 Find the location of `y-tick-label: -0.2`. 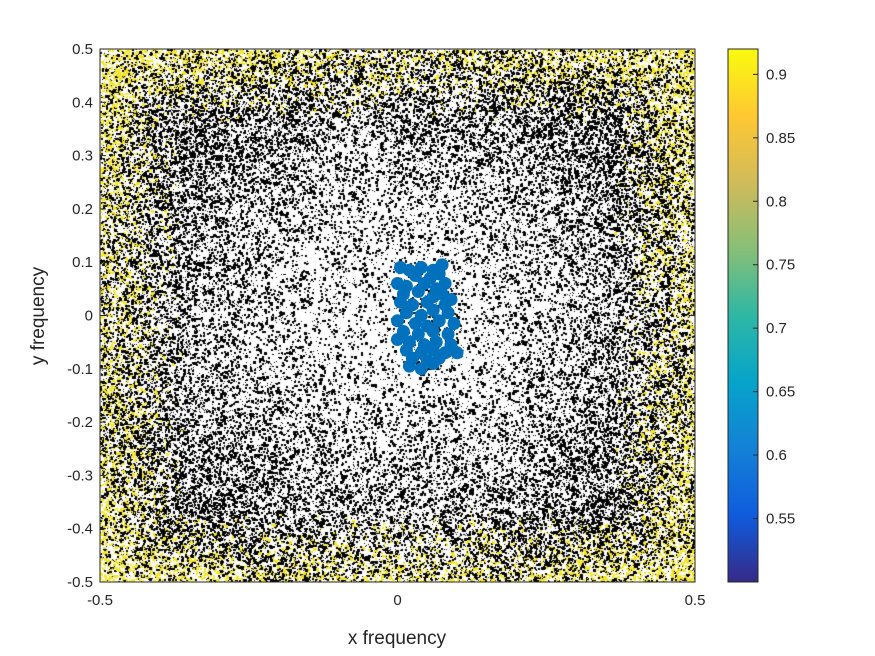

y-tick-label: -0.2 is located at coordinates (80, 422).